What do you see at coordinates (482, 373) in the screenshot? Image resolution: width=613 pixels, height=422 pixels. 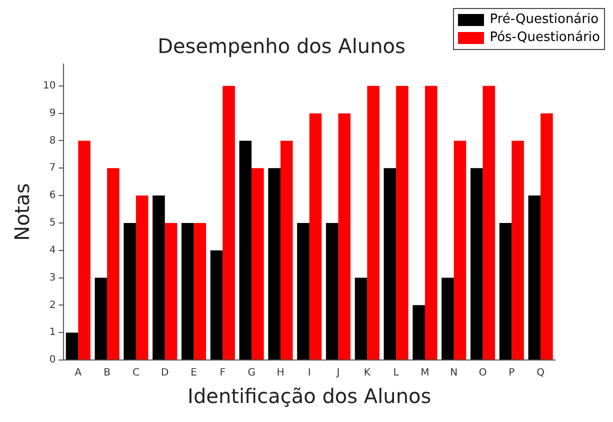 I see `x-tick-label: O` at bounding box center [482, 373].